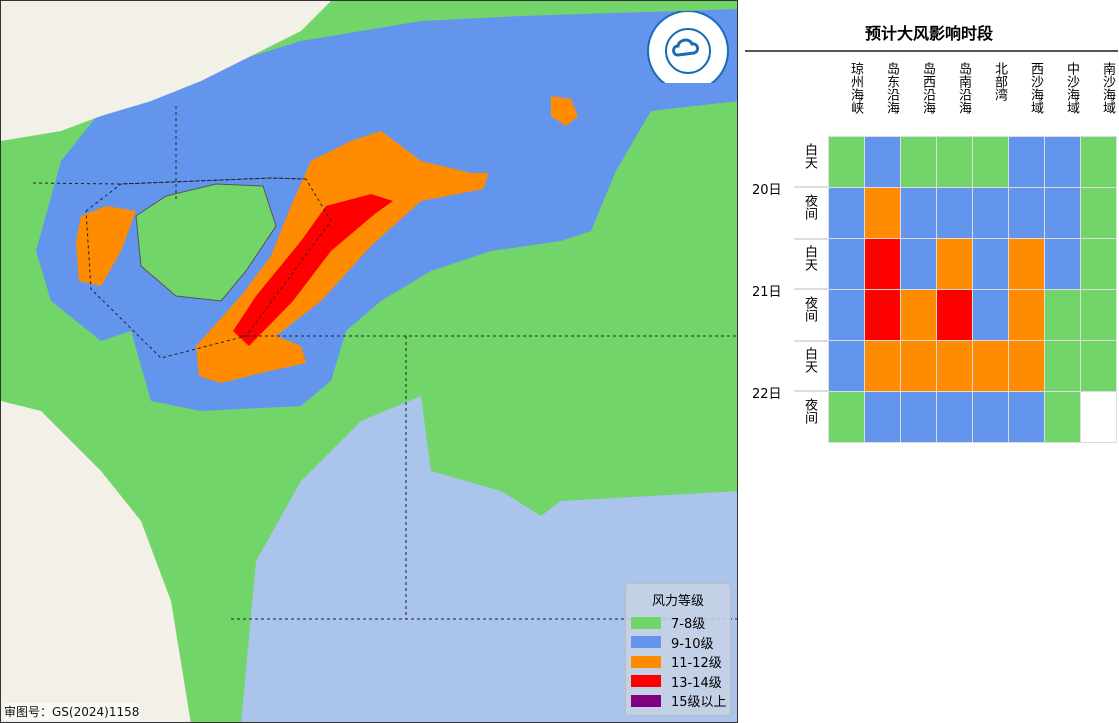 The height and width of the screenshot is (723, 1119). Describe the element at coordinates (96, 561) in the screenshot. I see `land-southwest` at that location.